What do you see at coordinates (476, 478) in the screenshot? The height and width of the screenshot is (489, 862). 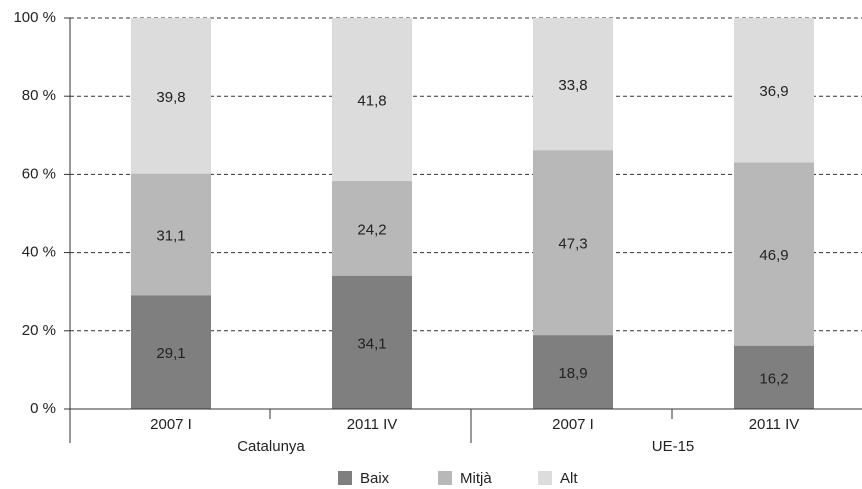 I see `legend-label: Mitjà` at bounding box center [476, 478].